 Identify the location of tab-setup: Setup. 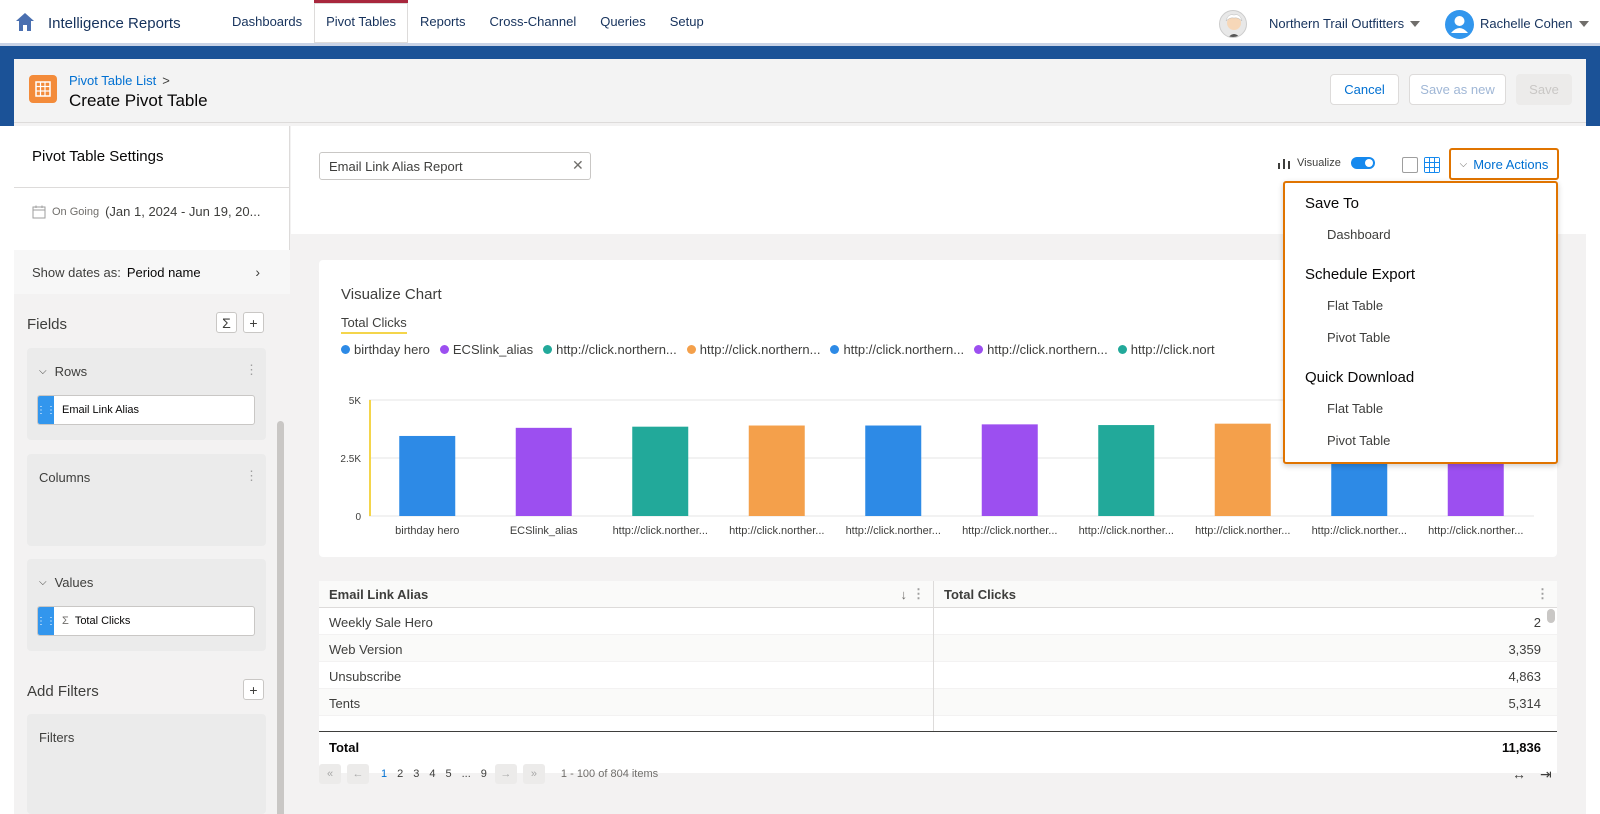
(686, 21).